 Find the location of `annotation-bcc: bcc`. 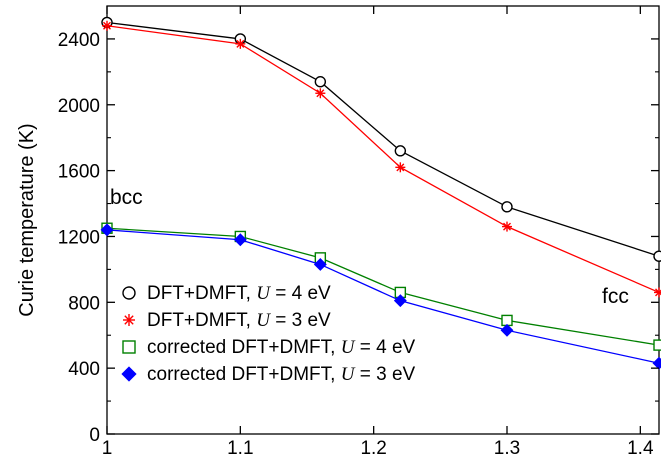

annotation-bcc: bcc is located at coordinates (126, 197).